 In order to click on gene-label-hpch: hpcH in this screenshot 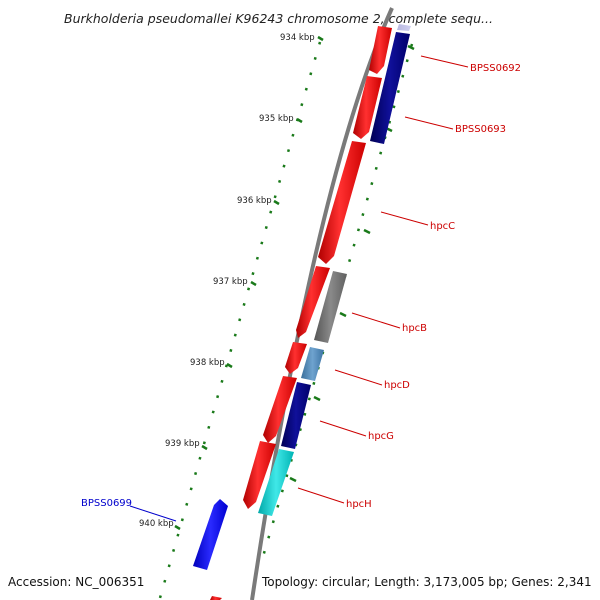, I will do `click(359, 504)`.